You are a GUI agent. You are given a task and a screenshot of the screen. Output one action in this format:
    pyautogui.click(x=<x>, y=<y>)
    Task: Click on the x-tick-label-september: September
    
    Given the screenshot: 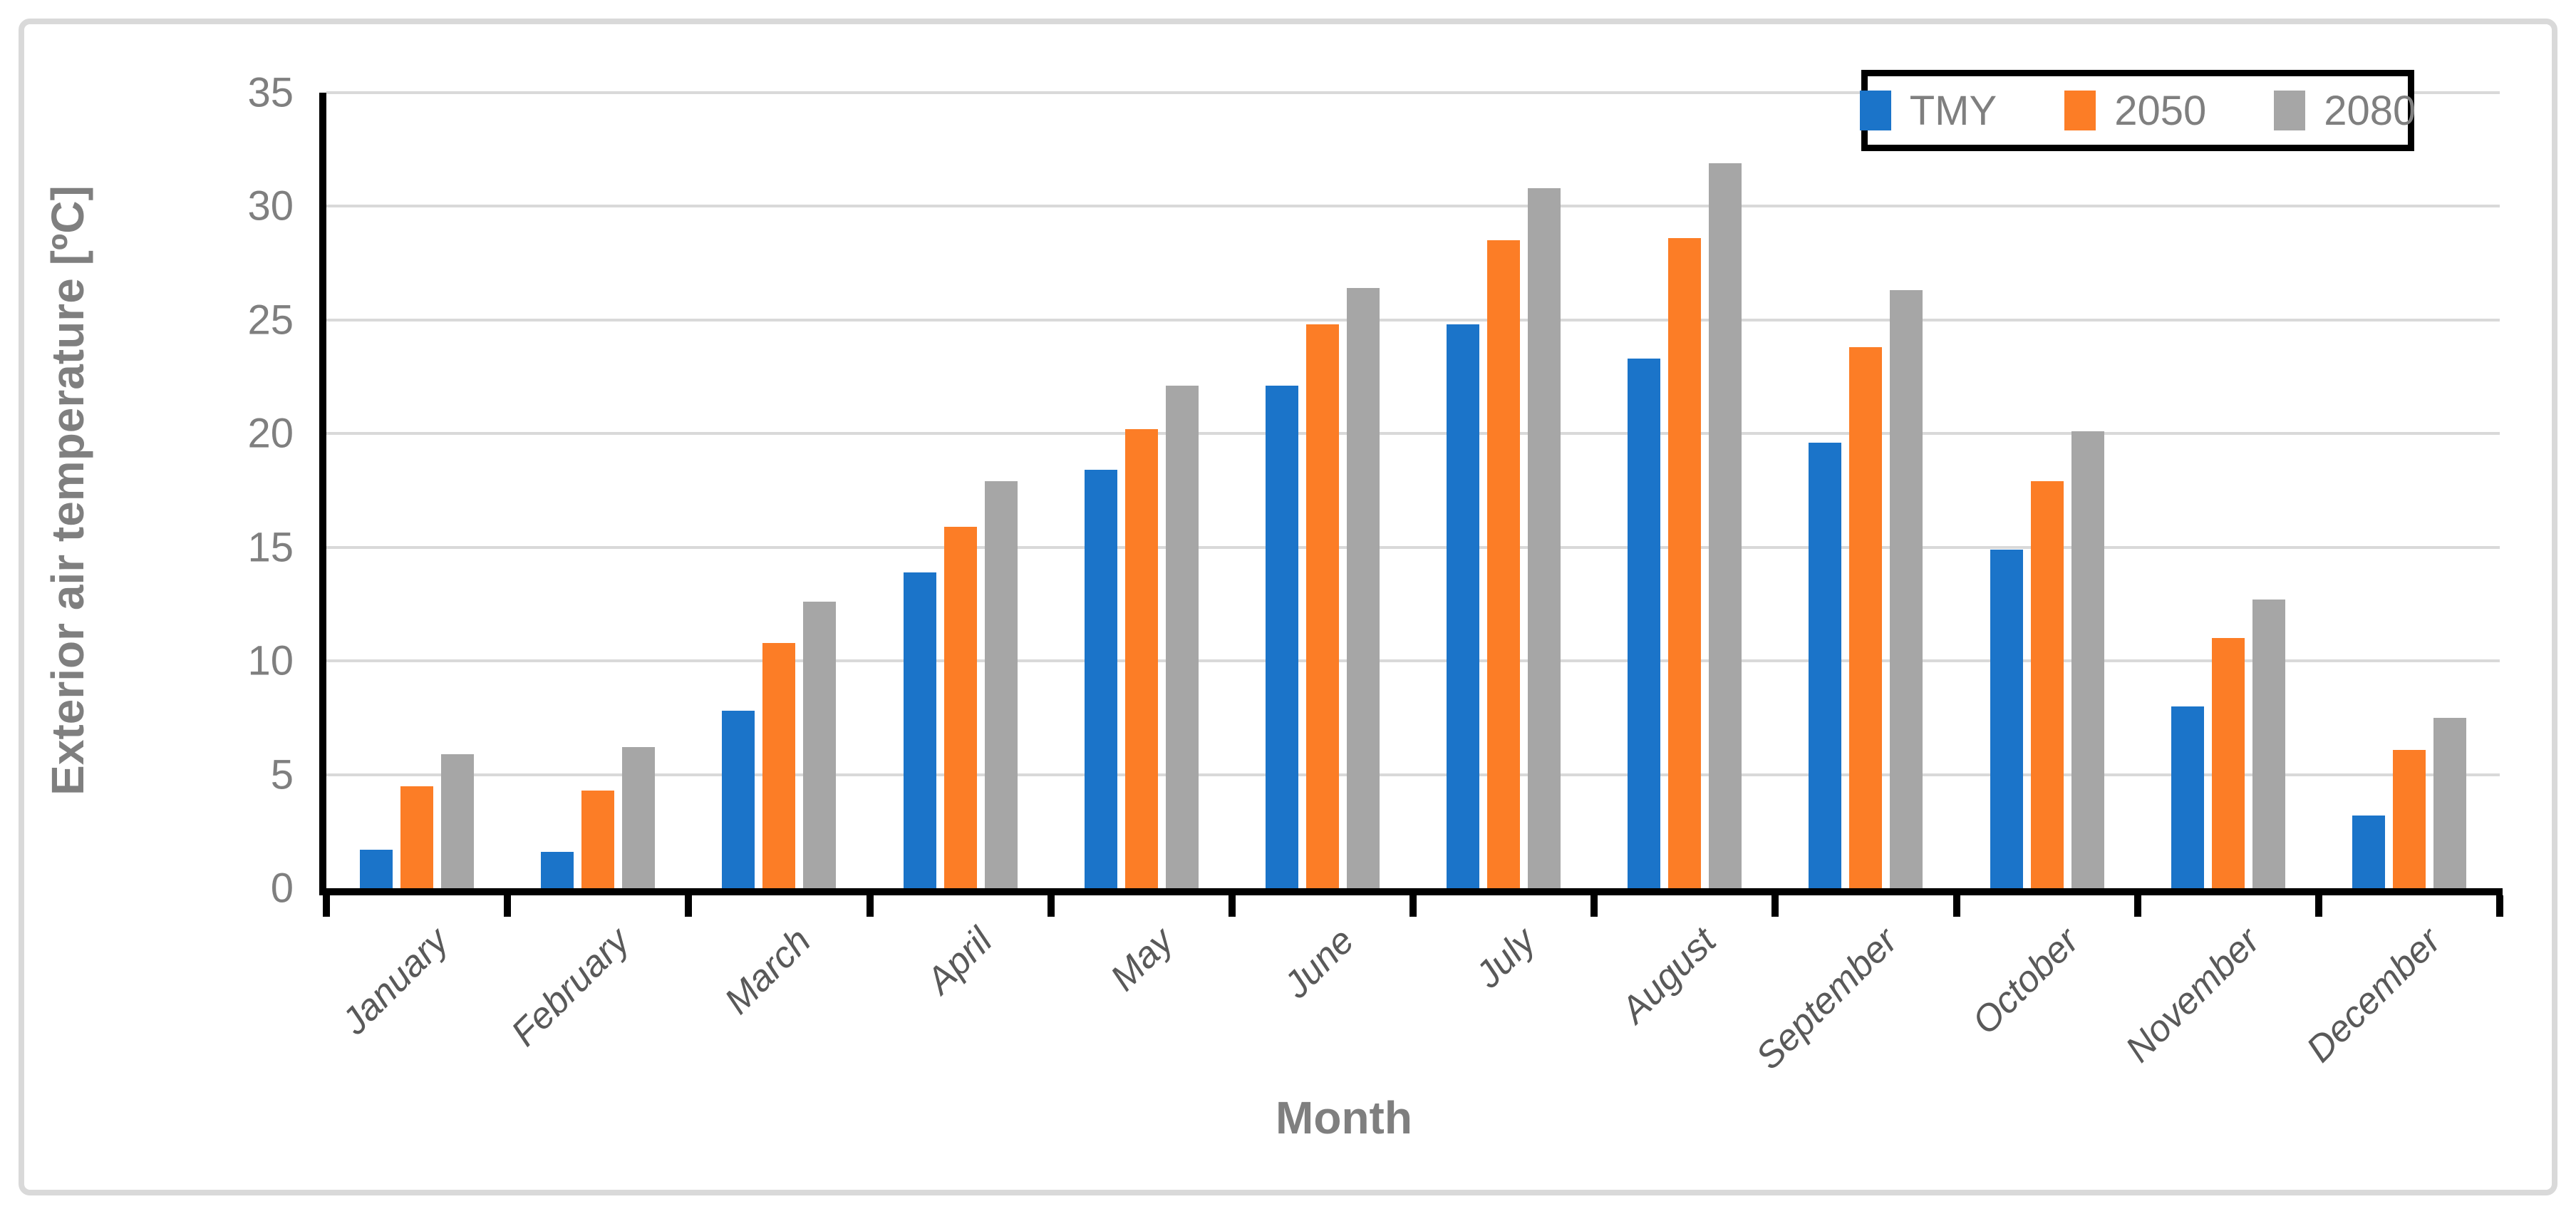 What is the action you would take?
    pyautogui.click(x=1827, y=999)
    